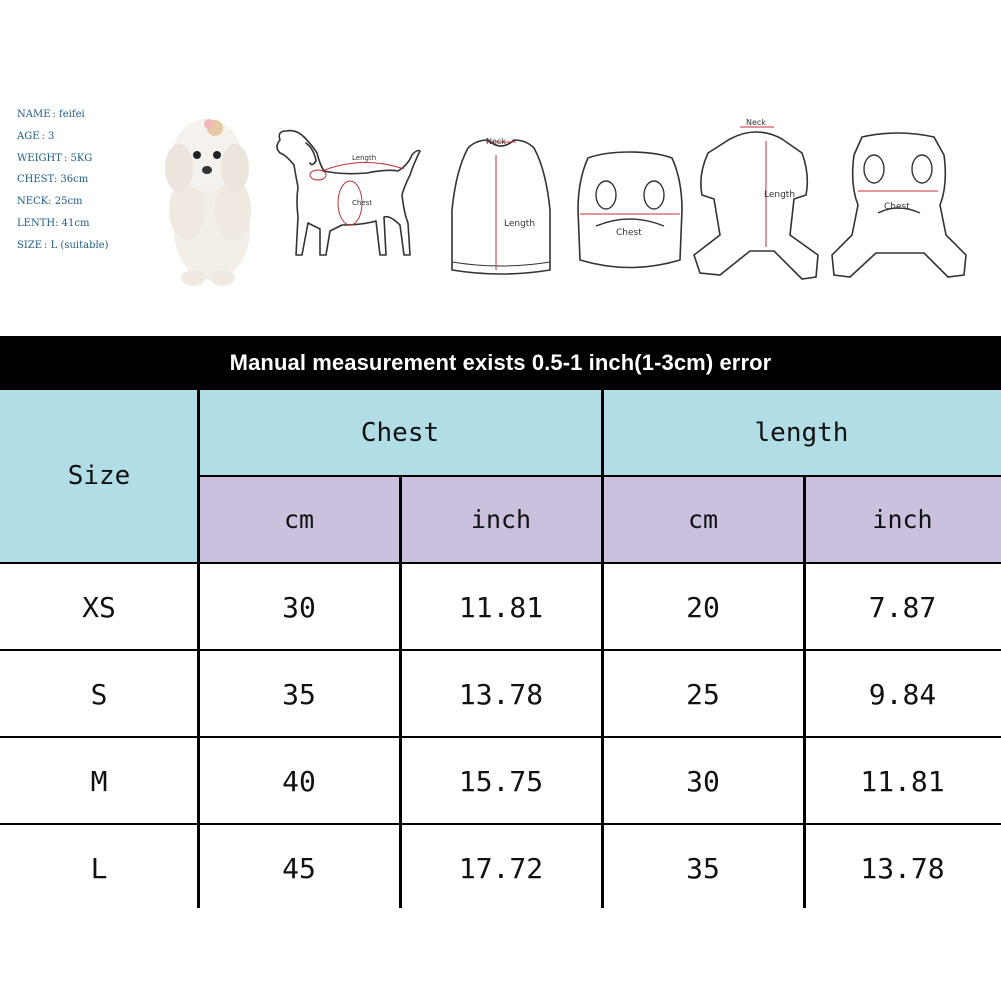  What do you see at coordinates (36, 136) in the screenshot?
I see `dog-age: AGE : 3` at bounding box center [36, 136].